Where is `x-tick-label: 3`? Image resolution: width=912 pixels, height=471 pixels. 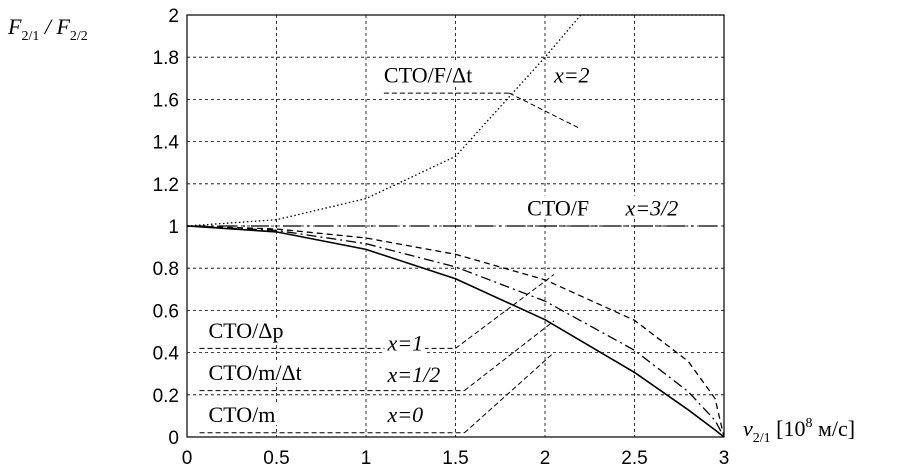 x-tick-label: 3 is located at coordinates (724, 458).